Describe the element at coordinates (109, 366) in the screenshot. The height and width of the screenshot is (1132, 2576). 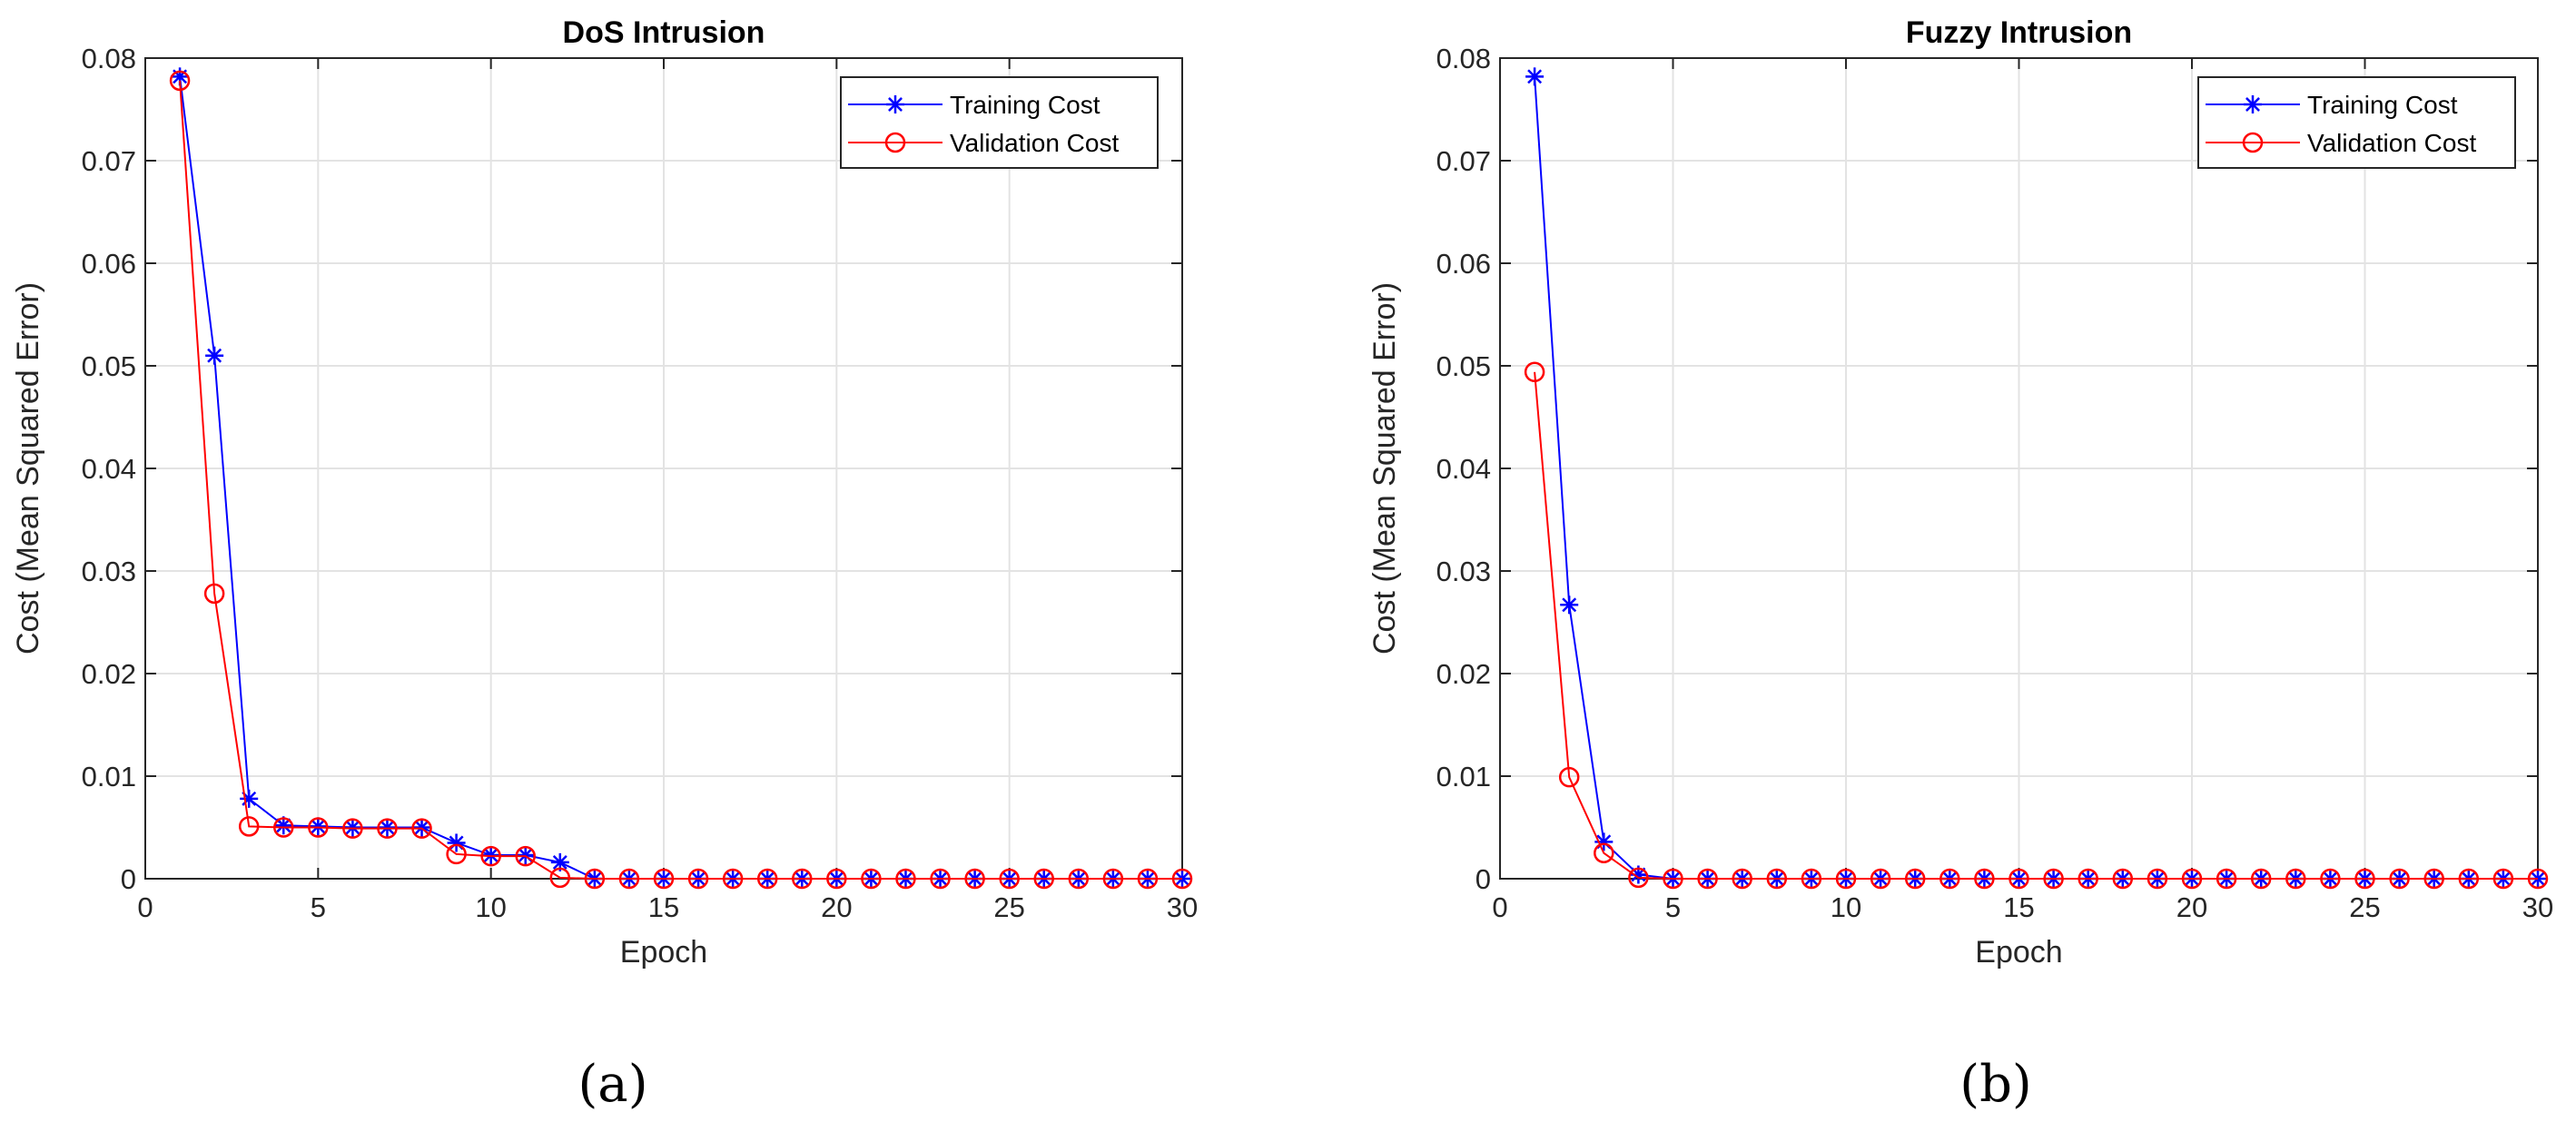
I see `y-tick-label: 0.05` at that location.